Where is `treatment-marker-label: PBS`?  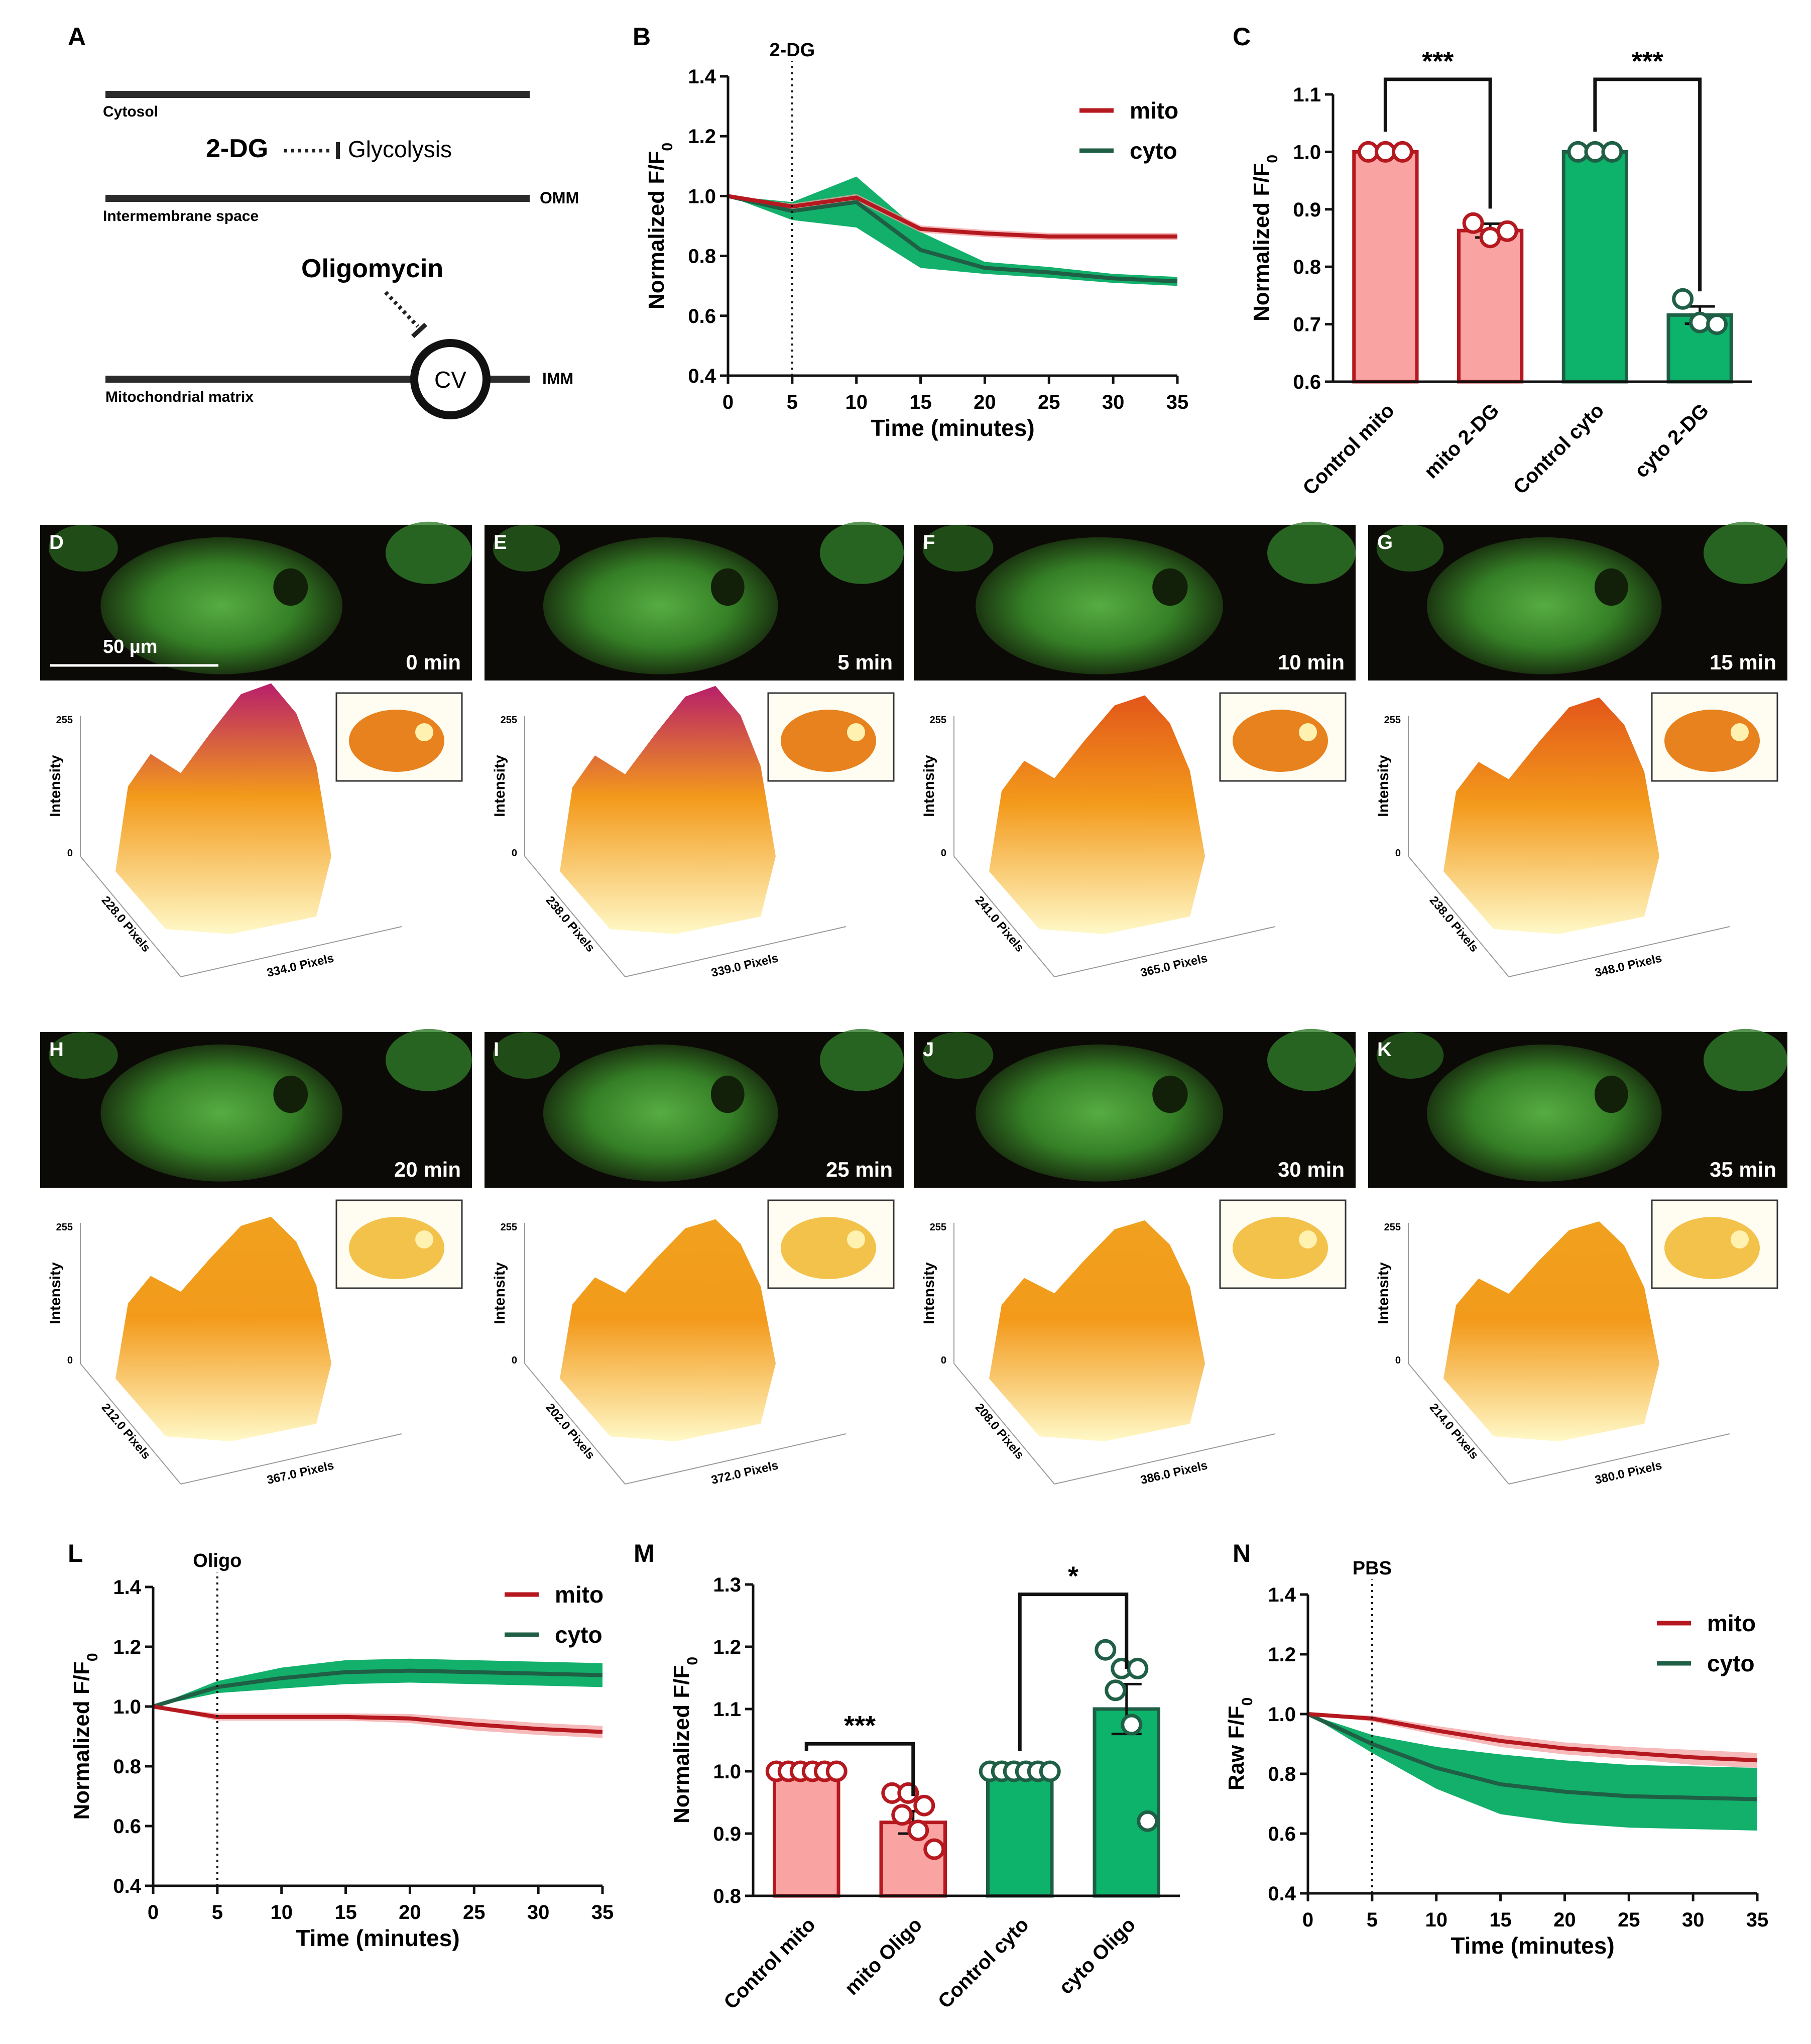
treatment-marker-label: PBS is located at coordinates (1372, 1568).